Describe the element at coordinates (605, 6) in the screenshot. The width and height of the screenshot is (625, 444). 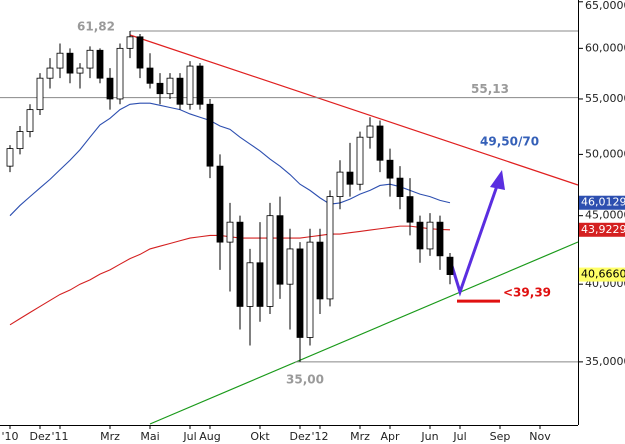
I see `y-tick-label: 65,0000` at that location.